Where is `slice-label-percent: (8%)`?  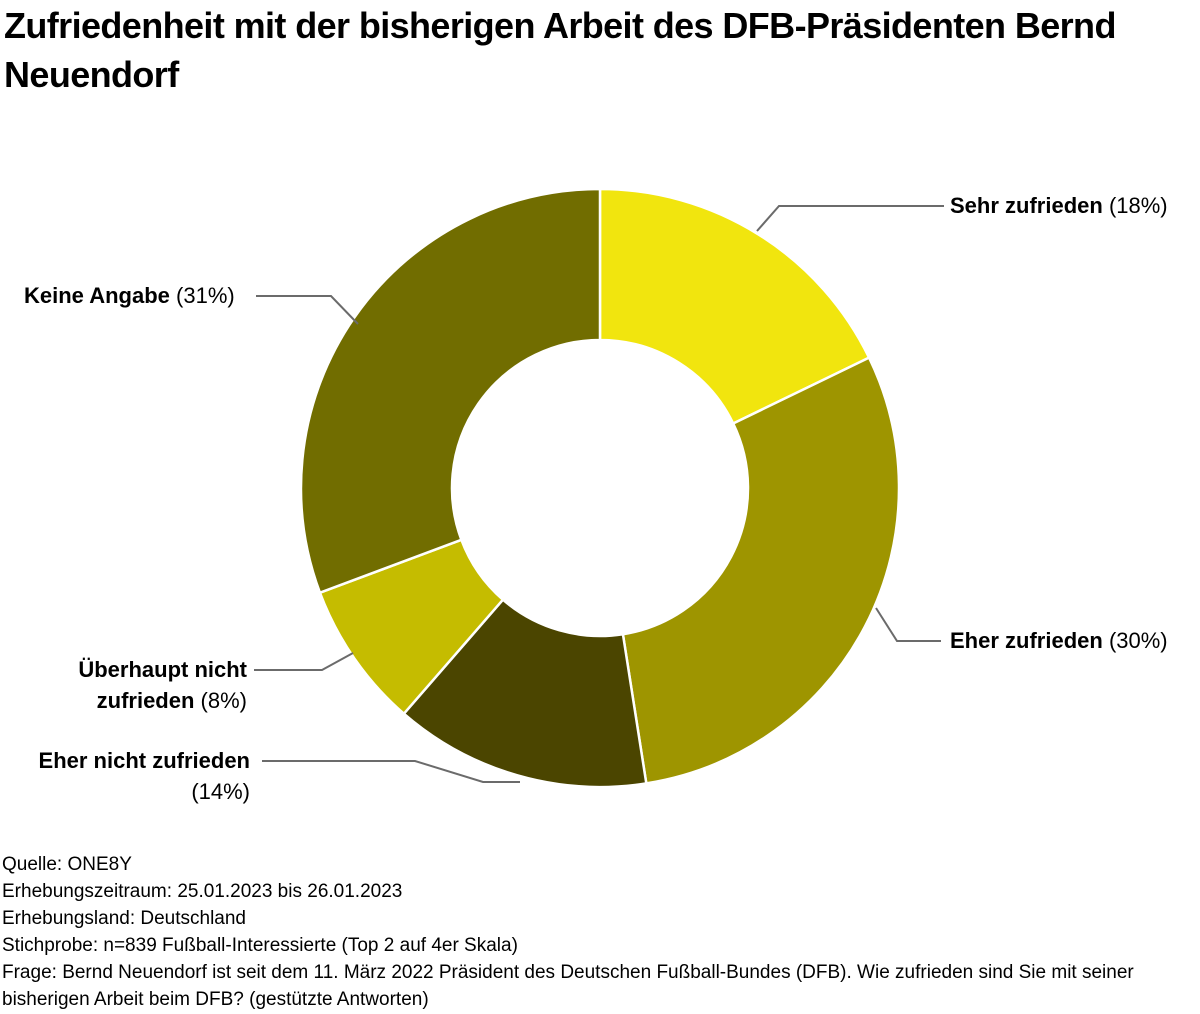
slice-label-percent: (8%) is located at coordinates (223, 700).